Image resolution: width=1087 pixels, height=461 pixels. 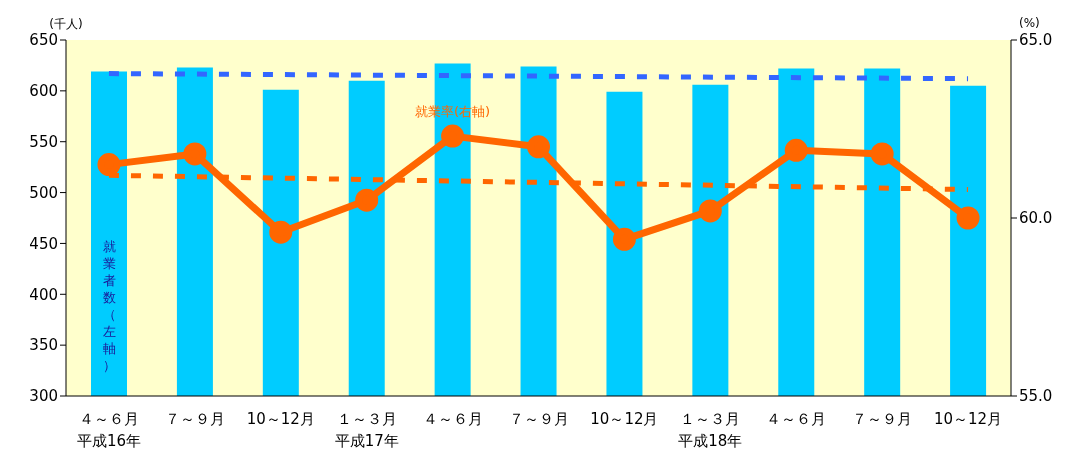 I want to click on y-tick-label: 450, so click(x=43, y=243).